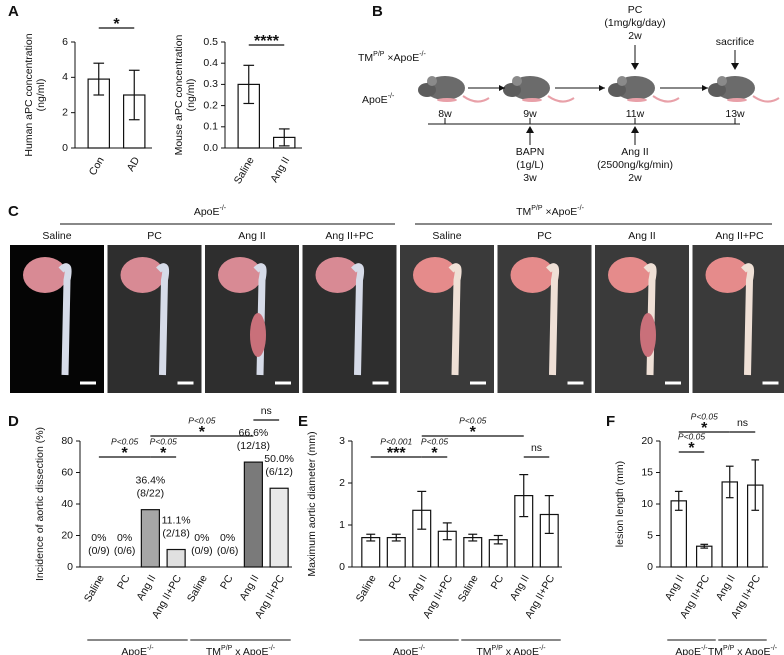 Image resolution: width=784 pixels, height=655 pixels. What do you see at coordinates (530, 114) in the screenshot?
I see `week-label: 9w` at bounding box center [530, 114].